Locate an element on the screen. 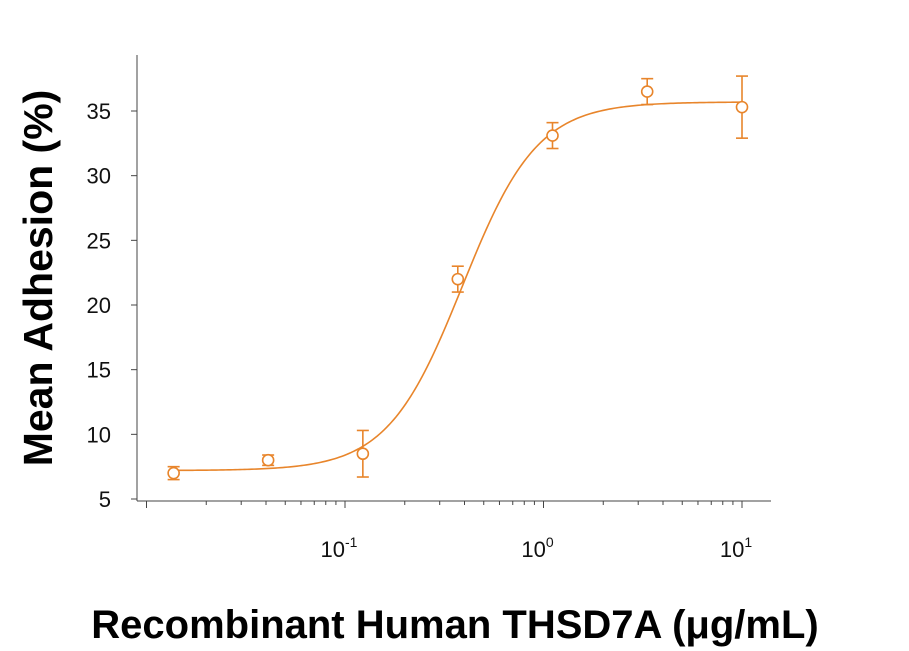 The image size is (909, 651). x-ticks: 10⁻¹ 10⁰ 10¹ is located at coordinates (449, 531).